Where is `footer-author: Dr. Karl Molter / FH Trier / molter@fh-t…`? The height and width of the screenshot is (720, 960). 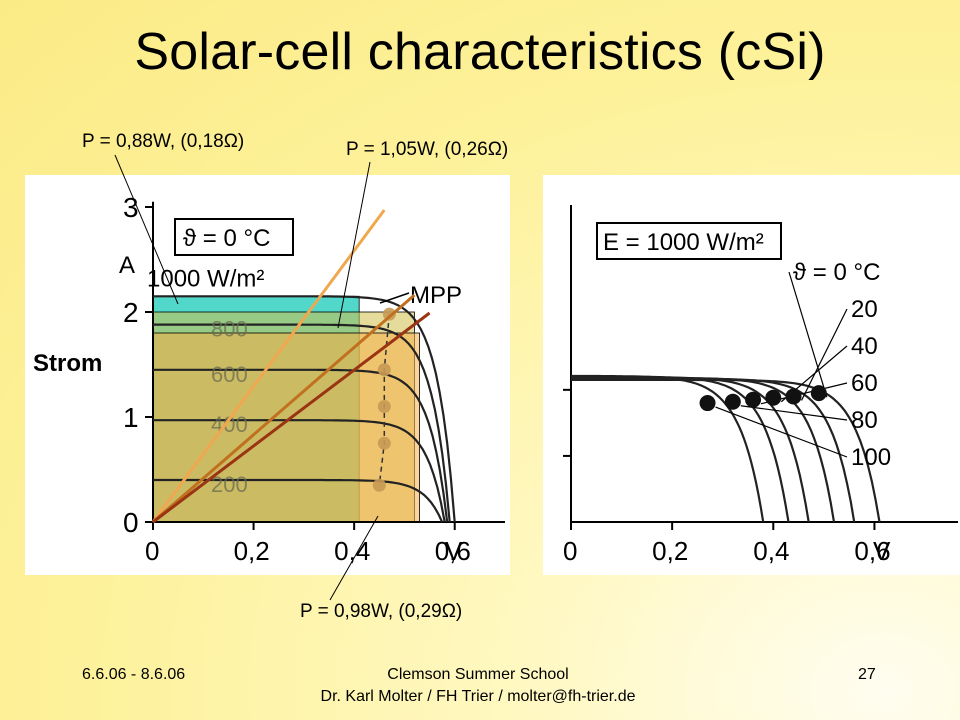 footer-author: Dr. Karl Molter / FH Trier / molter@fh-t… is located at coordinates (478, 696).